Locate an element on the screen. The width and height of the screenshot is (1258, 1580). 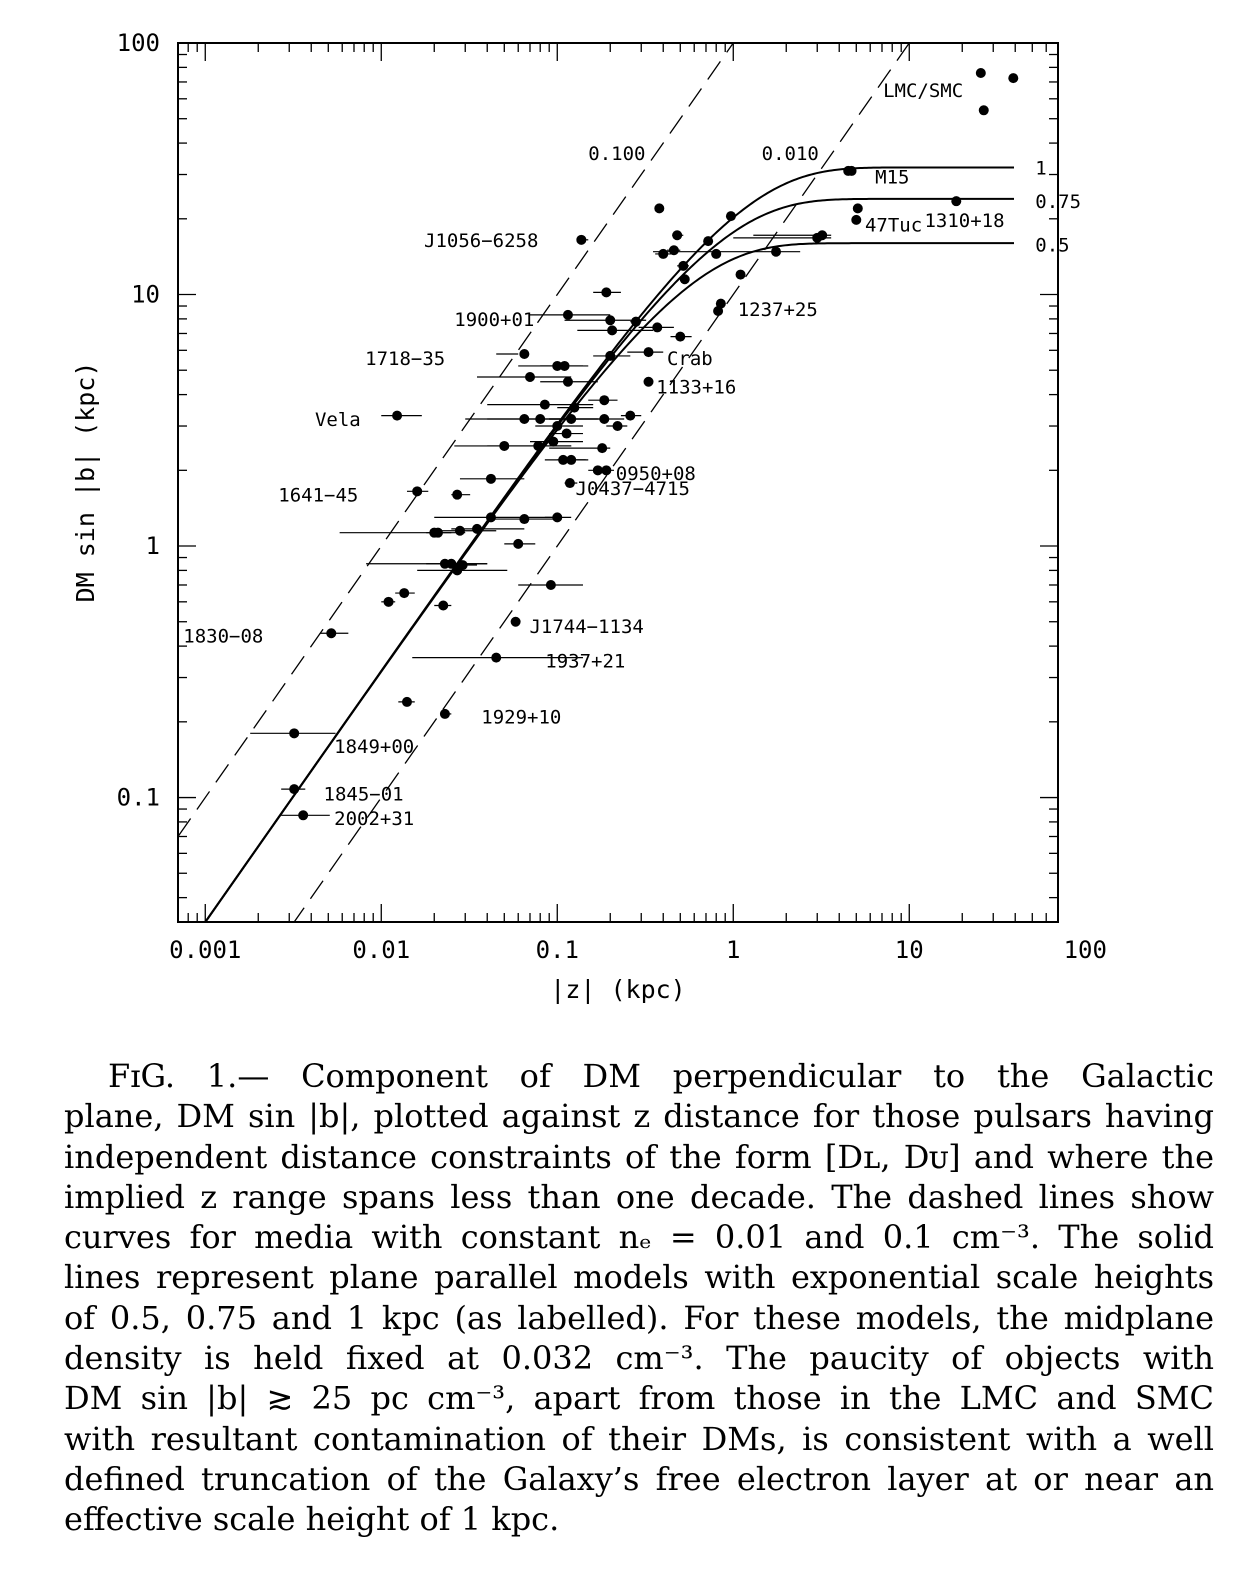
point-label: J1744−1134 is located at coordinates (586, 627).